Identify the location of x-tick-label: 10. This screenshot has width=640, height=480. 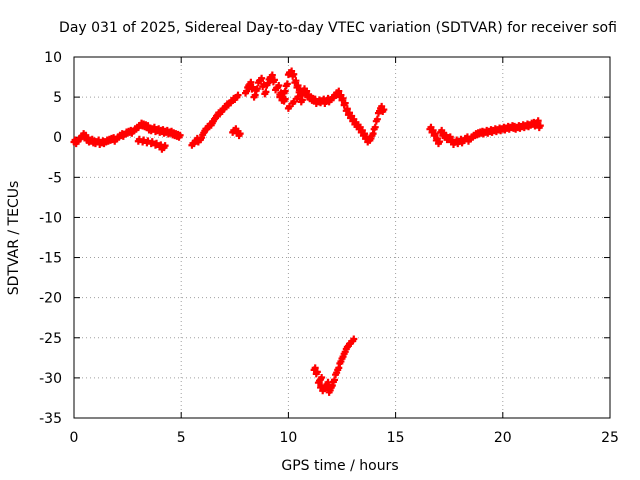
(288, 438).